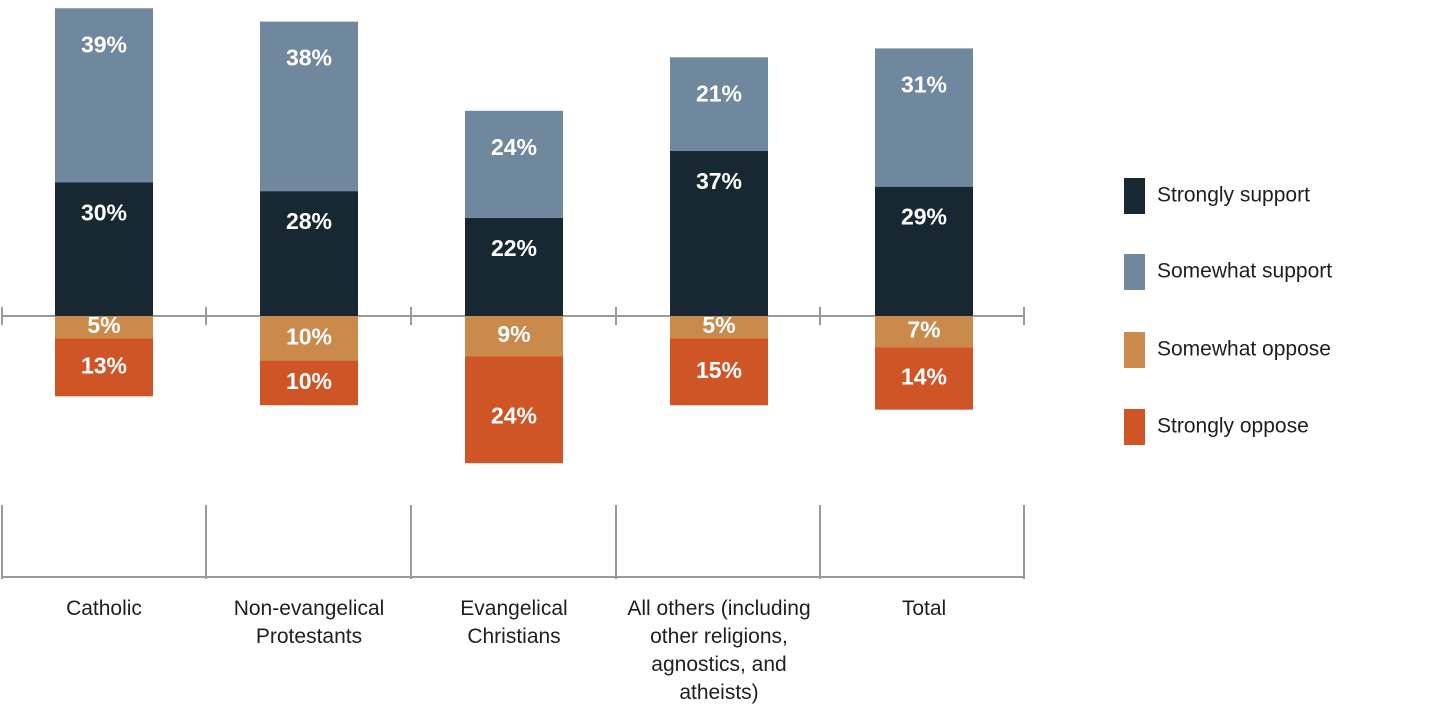 This screenshot has width=1429, height=725. Describe the element at coordinates (104, 365) in the screenshot. I see `data-label-strongly-oppose: 13%` at that location.